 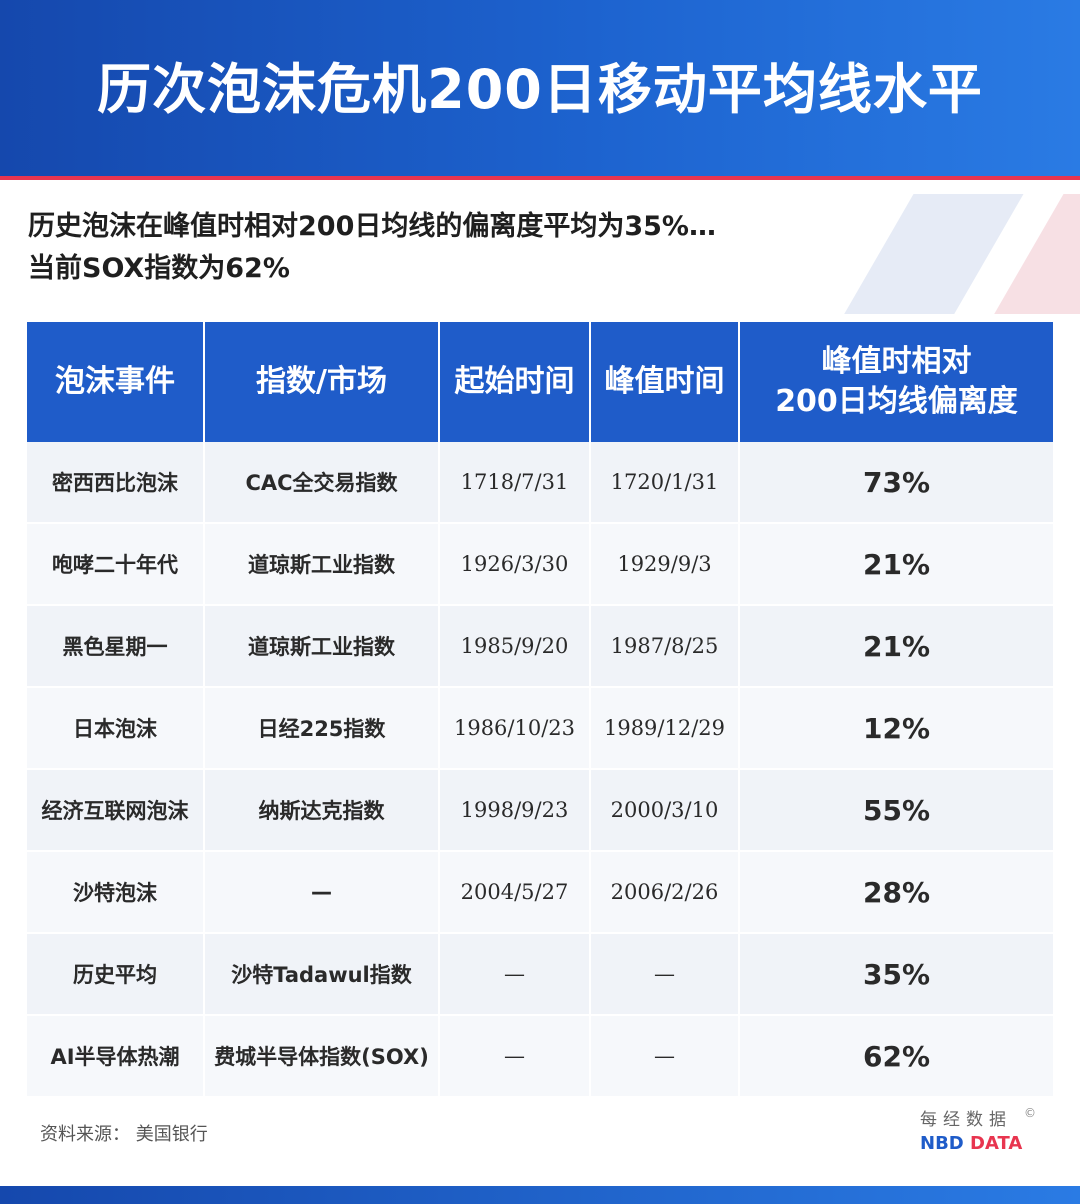 What do you see at coordinates (515, 564) in the screenshot?
I see `cell-start: 1926/3/30` at bounding box center [515, 564].